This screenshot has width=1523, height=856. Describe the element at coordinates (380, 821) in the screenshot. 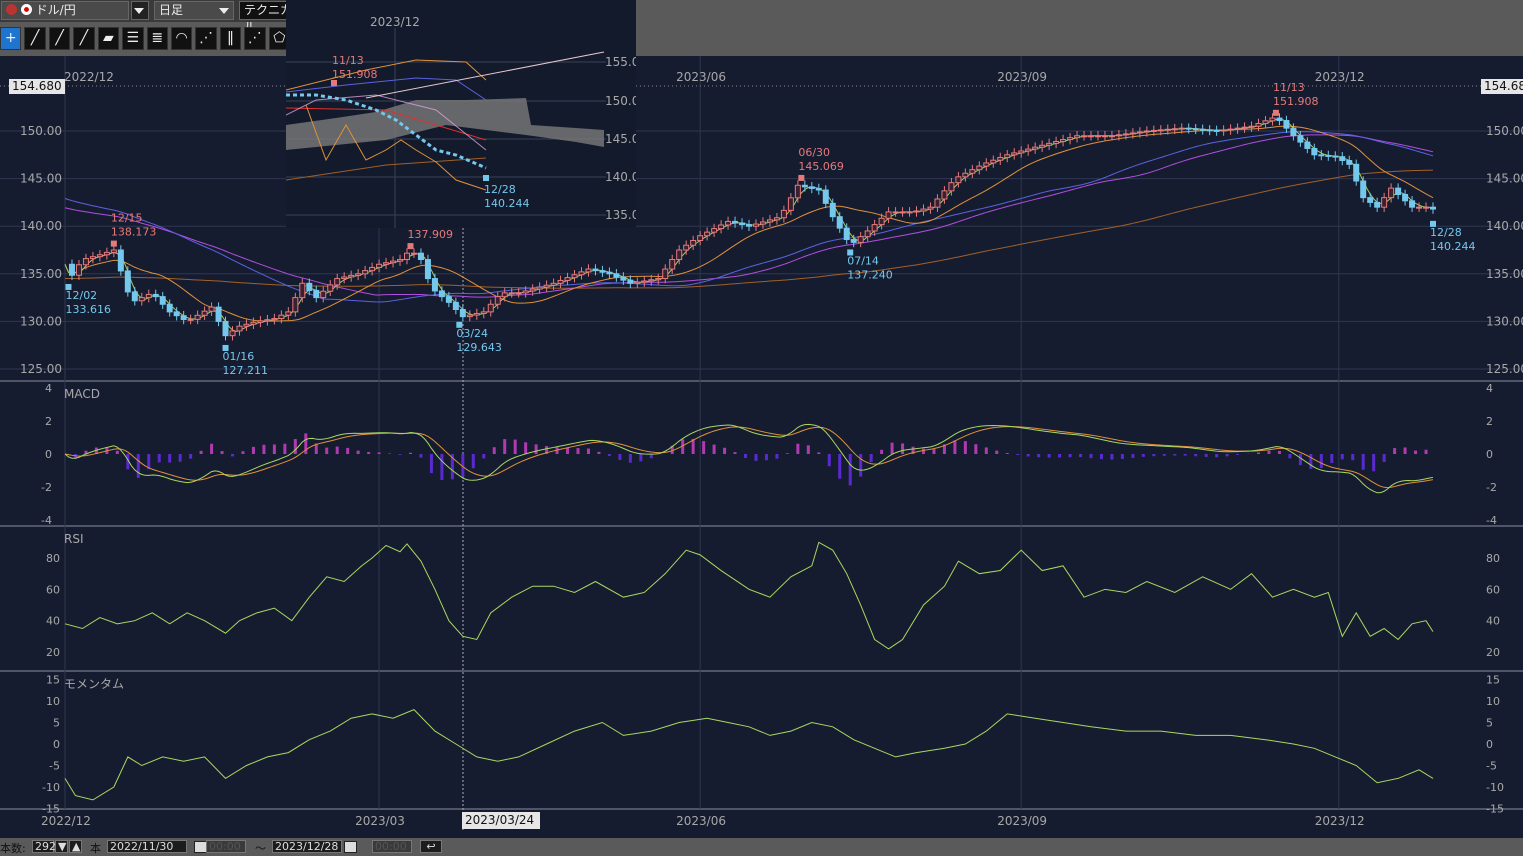

I see `x-axis-label-bottom: 2023/03` at that location.